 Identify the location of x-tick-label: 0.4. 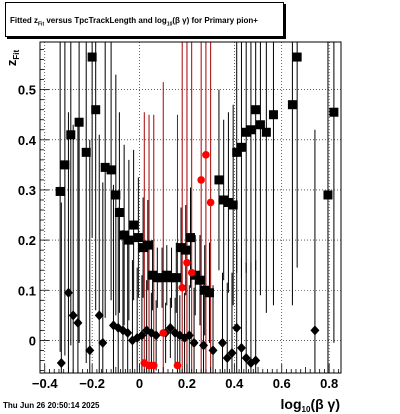
(234, 383).